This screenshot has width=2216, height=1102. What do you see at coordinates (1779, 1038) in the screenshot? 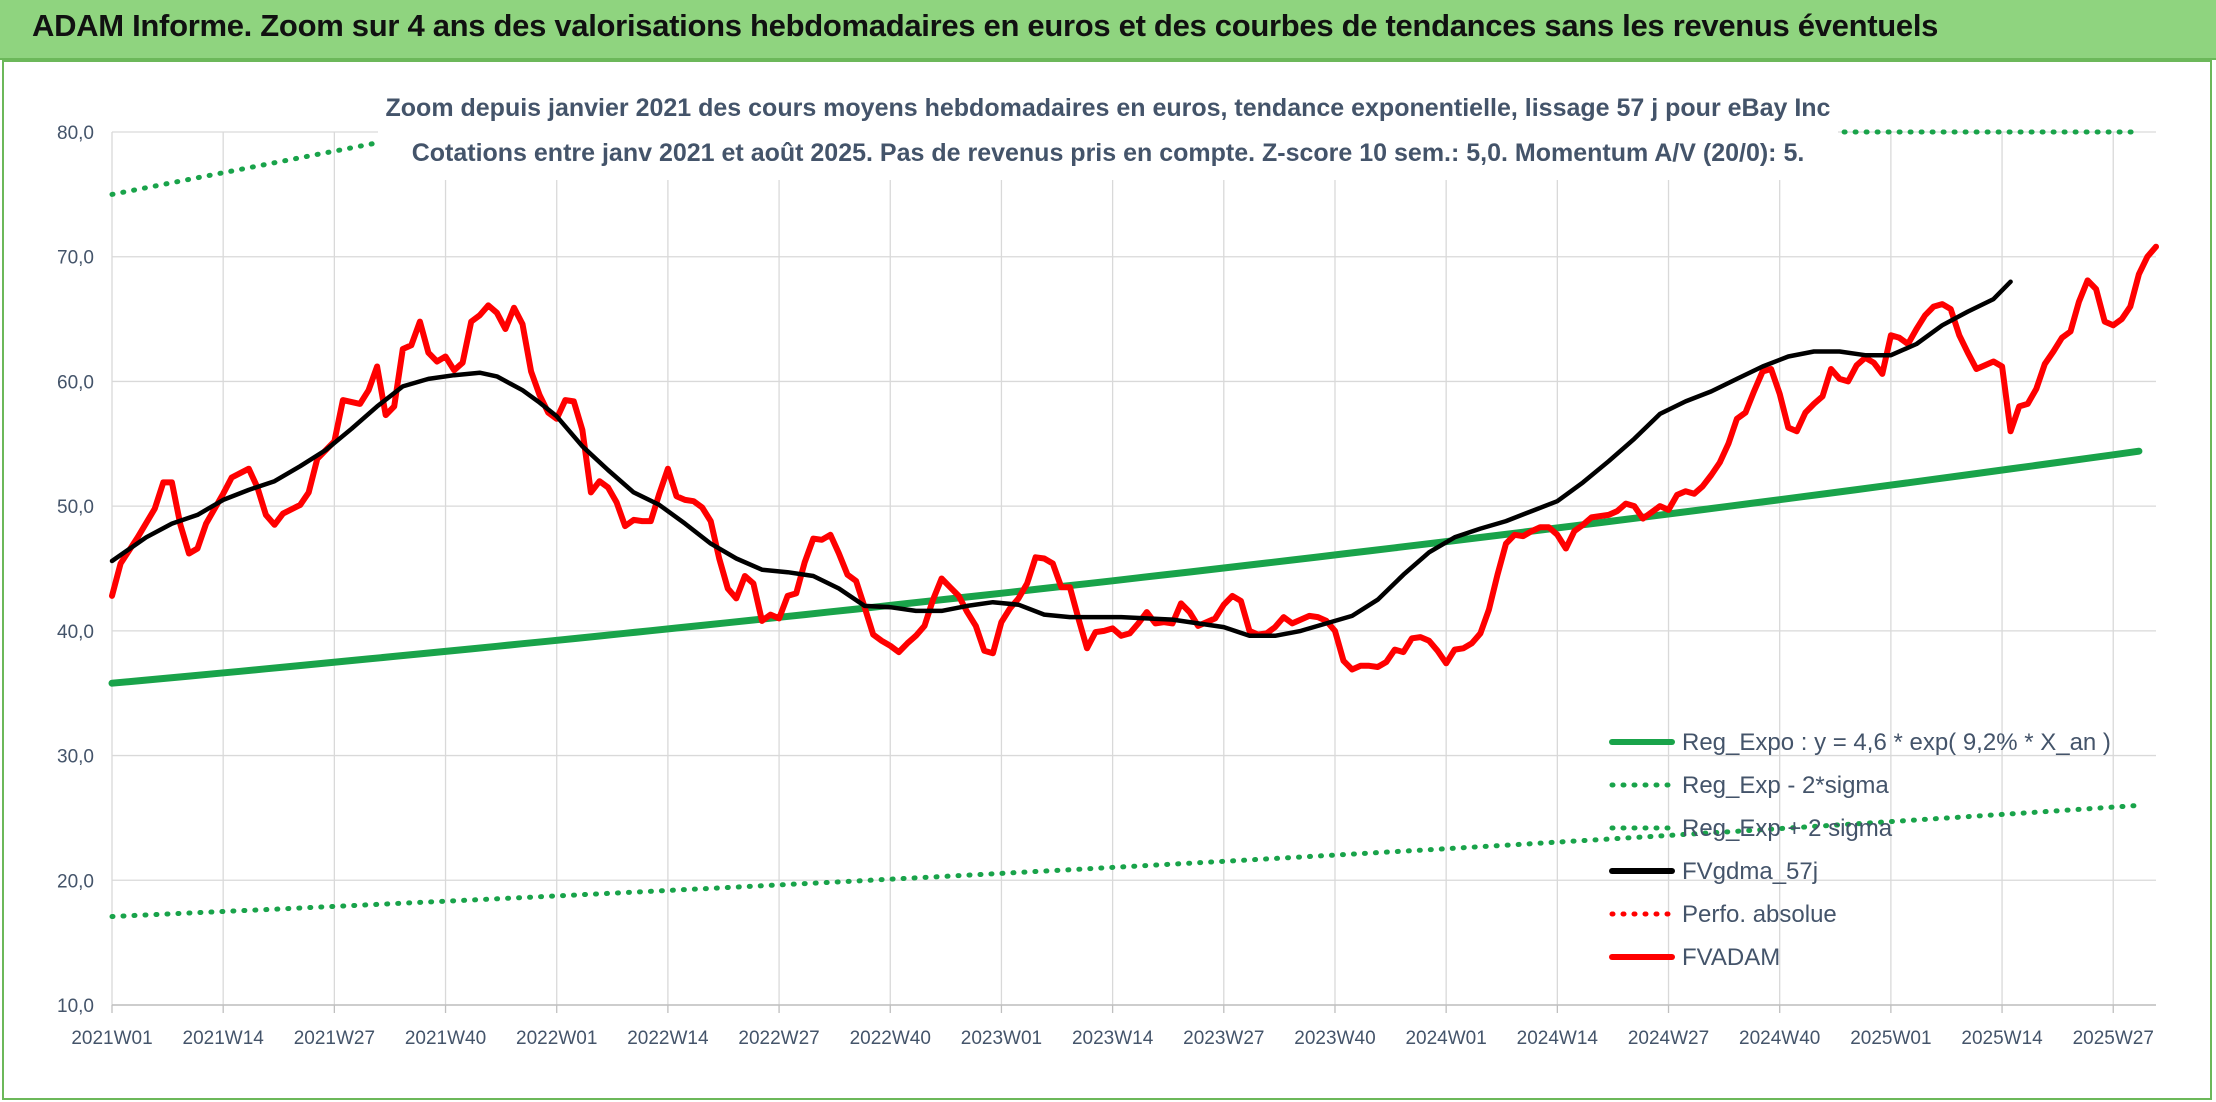
I see `x-tick-label: 2024W40` at bounding box center [1779, 1038].